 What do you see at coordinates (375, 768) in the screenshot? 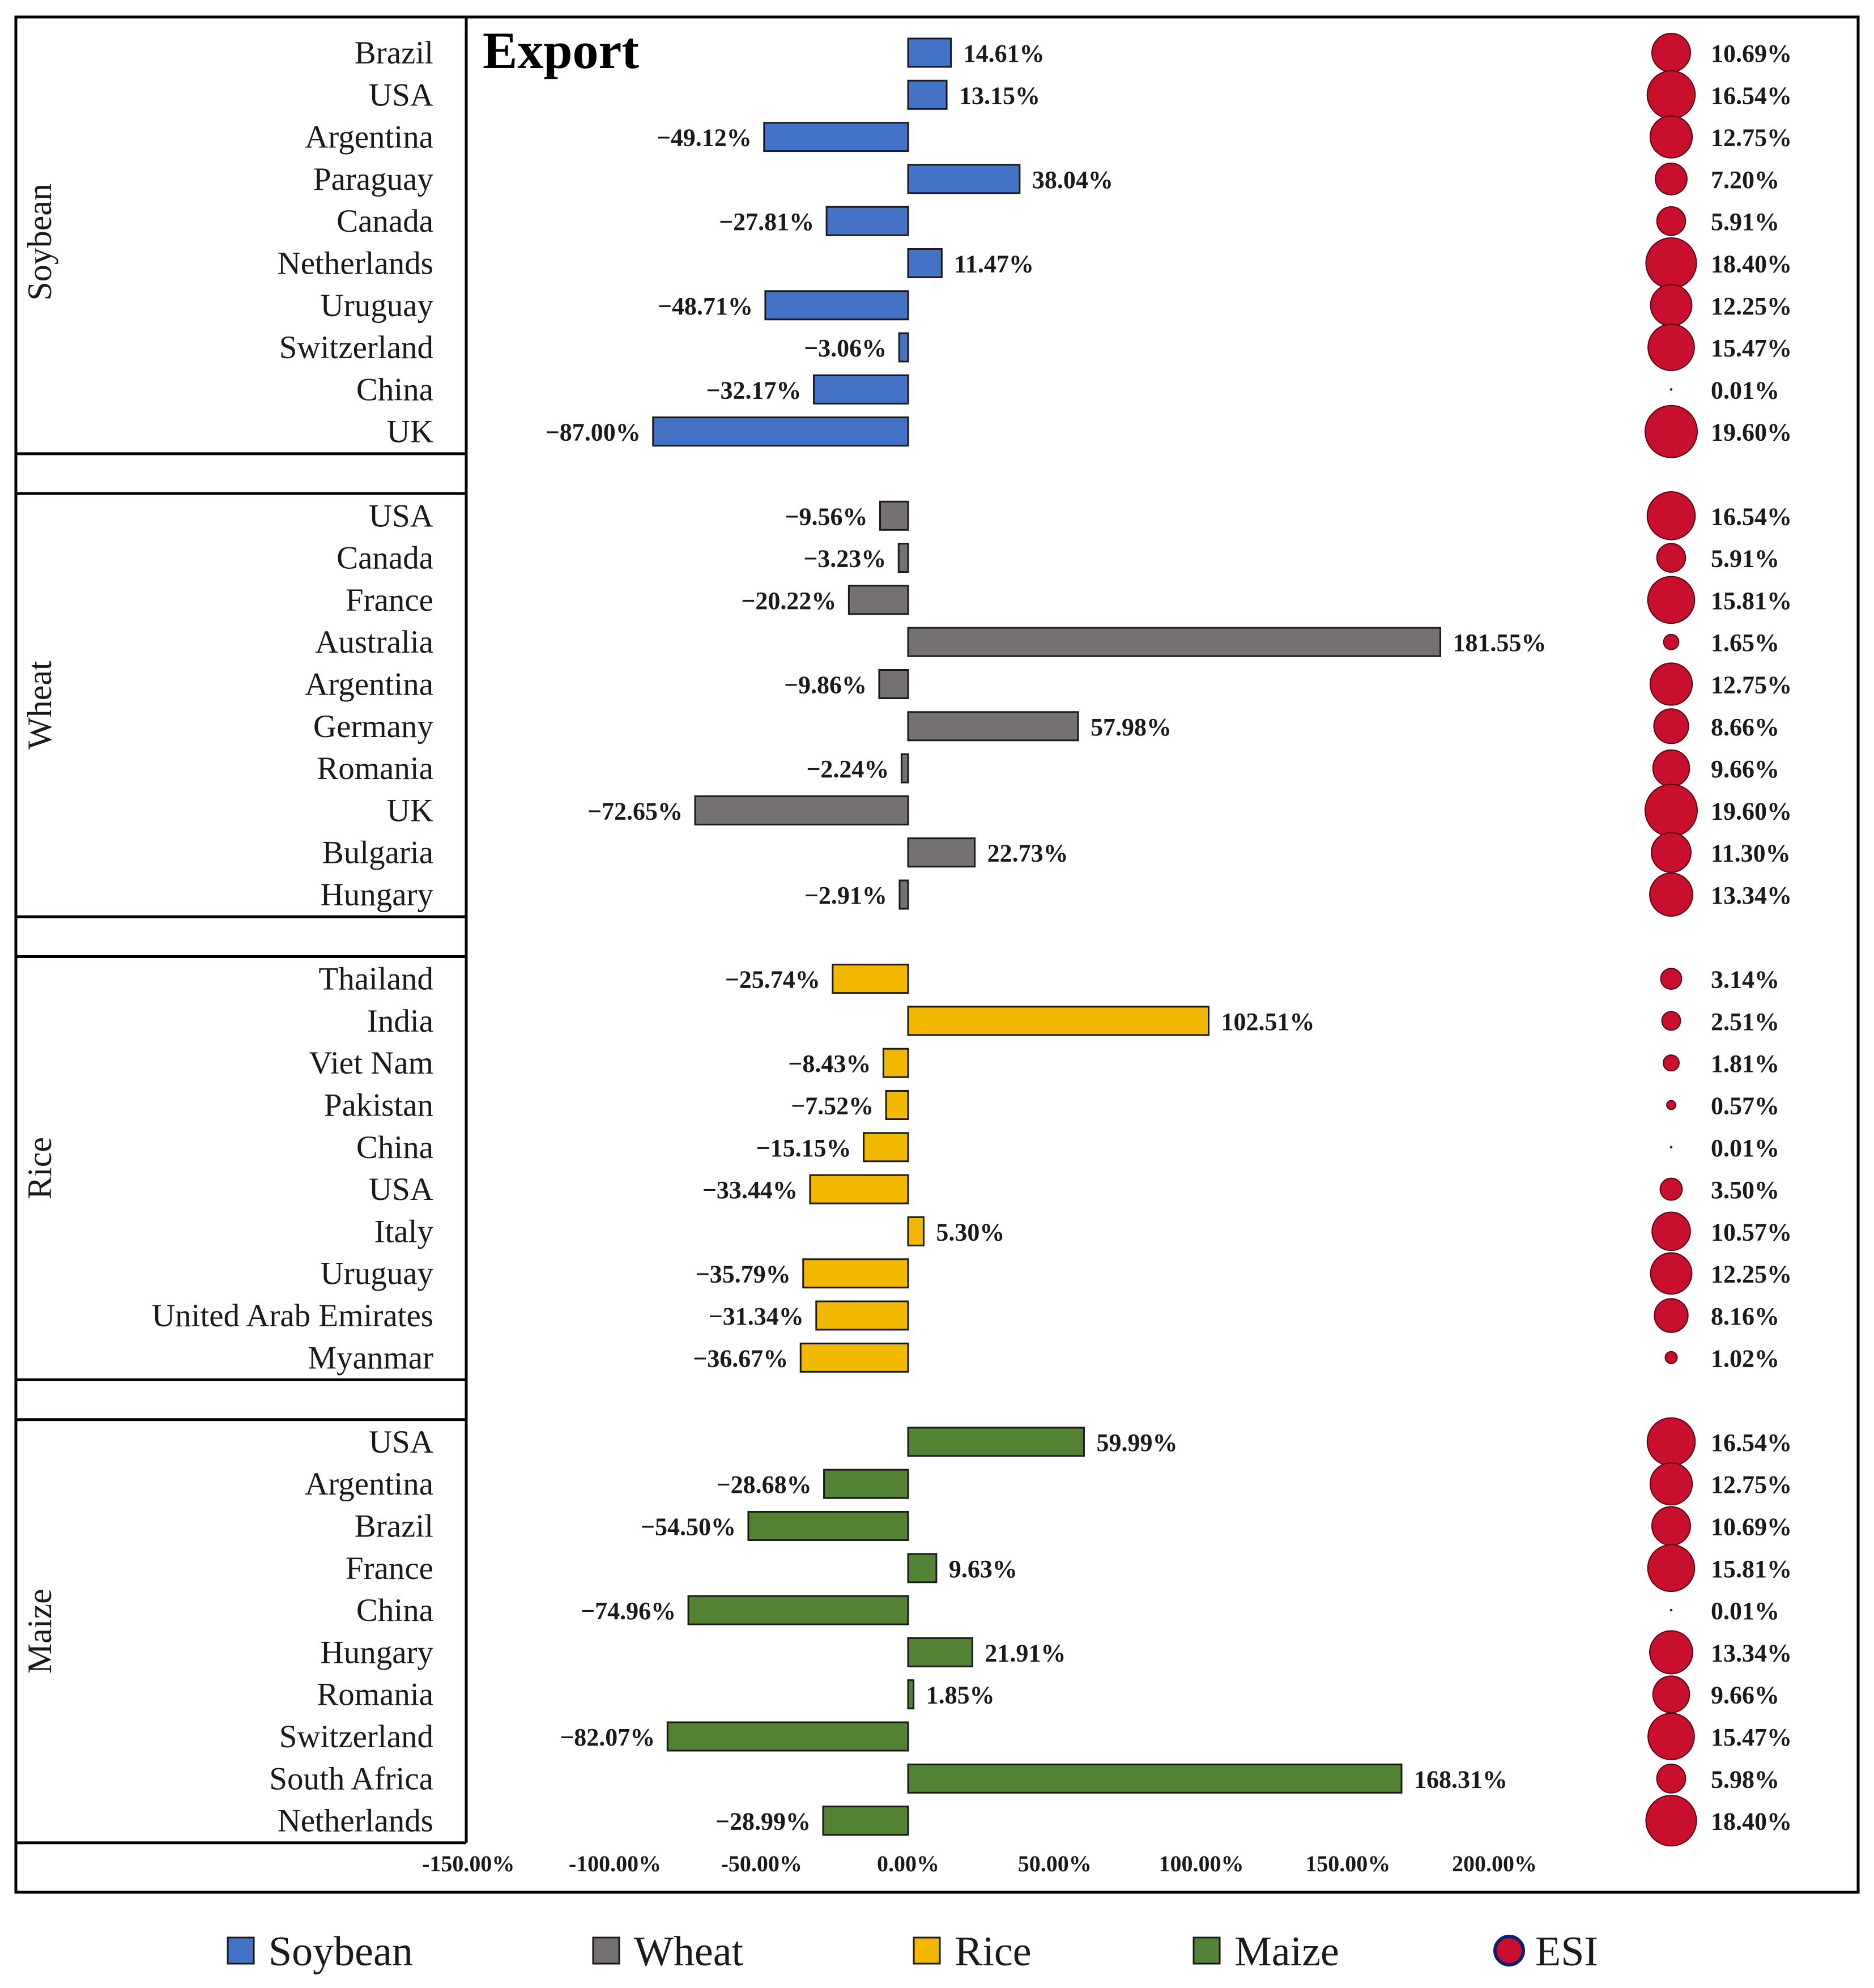
I see `country-label: Romania` at bounding box center [375, 768].